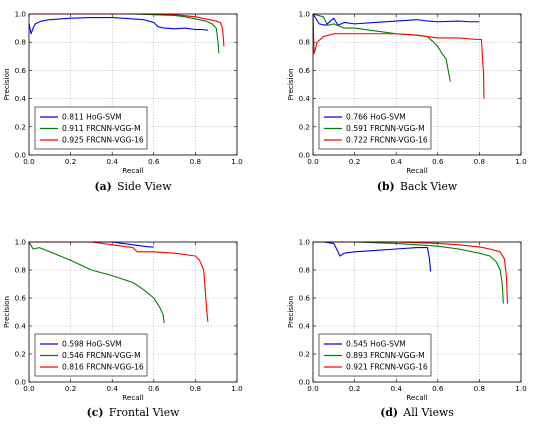 This screenshot has width=550, height=435. Describe the element at coordinates (92, 117) in the screenshot. I see `legend-entry-1: 0.811 HoG-SVM` at that location.